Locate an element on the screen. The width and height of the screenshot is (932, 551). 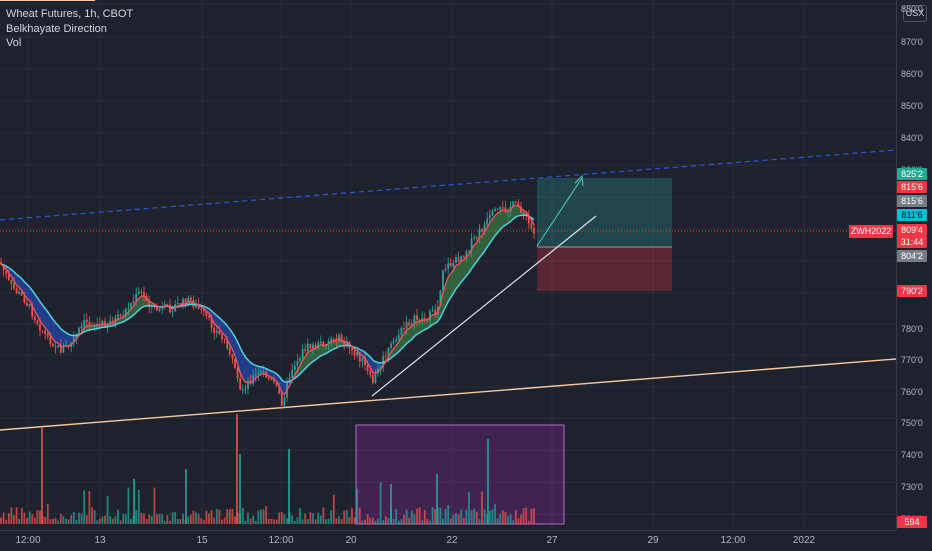
price-badge: 809'4 is located at coordinates (912, 230).